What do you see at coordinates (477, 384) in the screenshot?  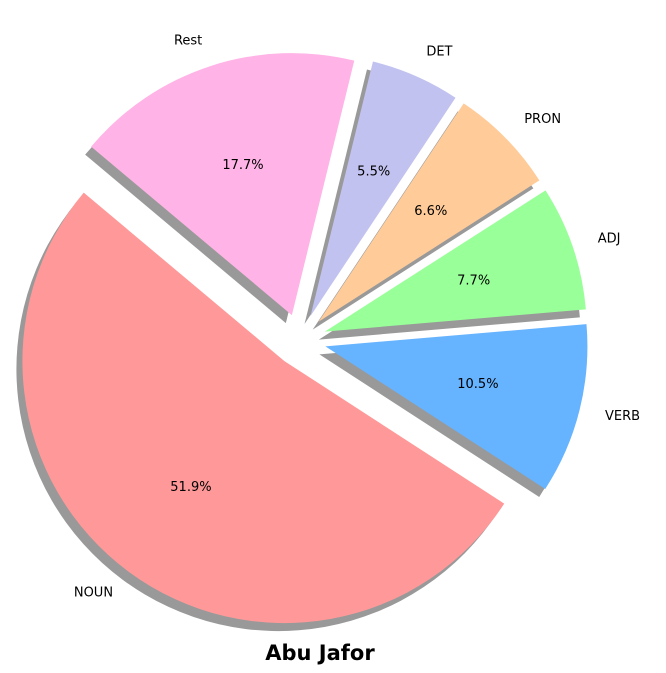 I see `percent-label-verb: 10.5%` at bounding box center [477, 384].